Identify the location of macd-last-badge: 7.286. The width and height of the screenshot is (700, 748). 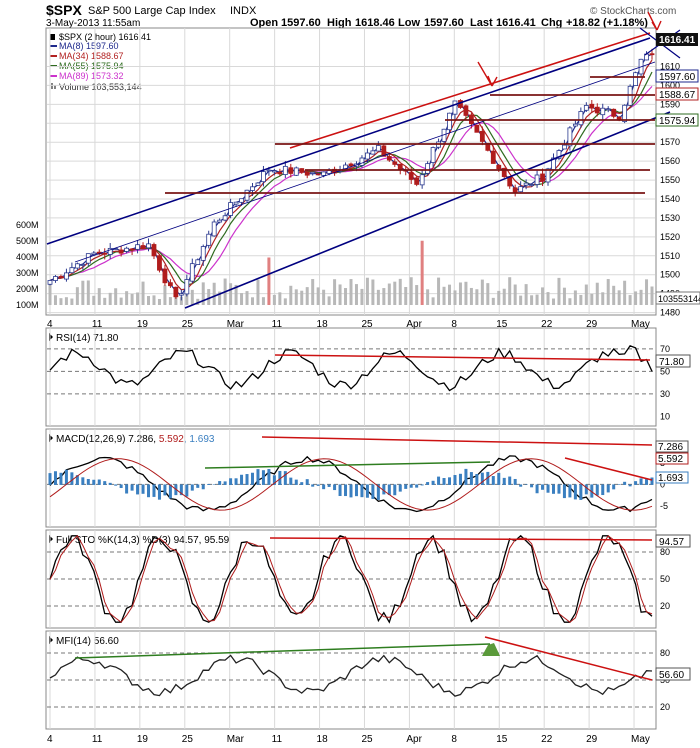
(672, 446).